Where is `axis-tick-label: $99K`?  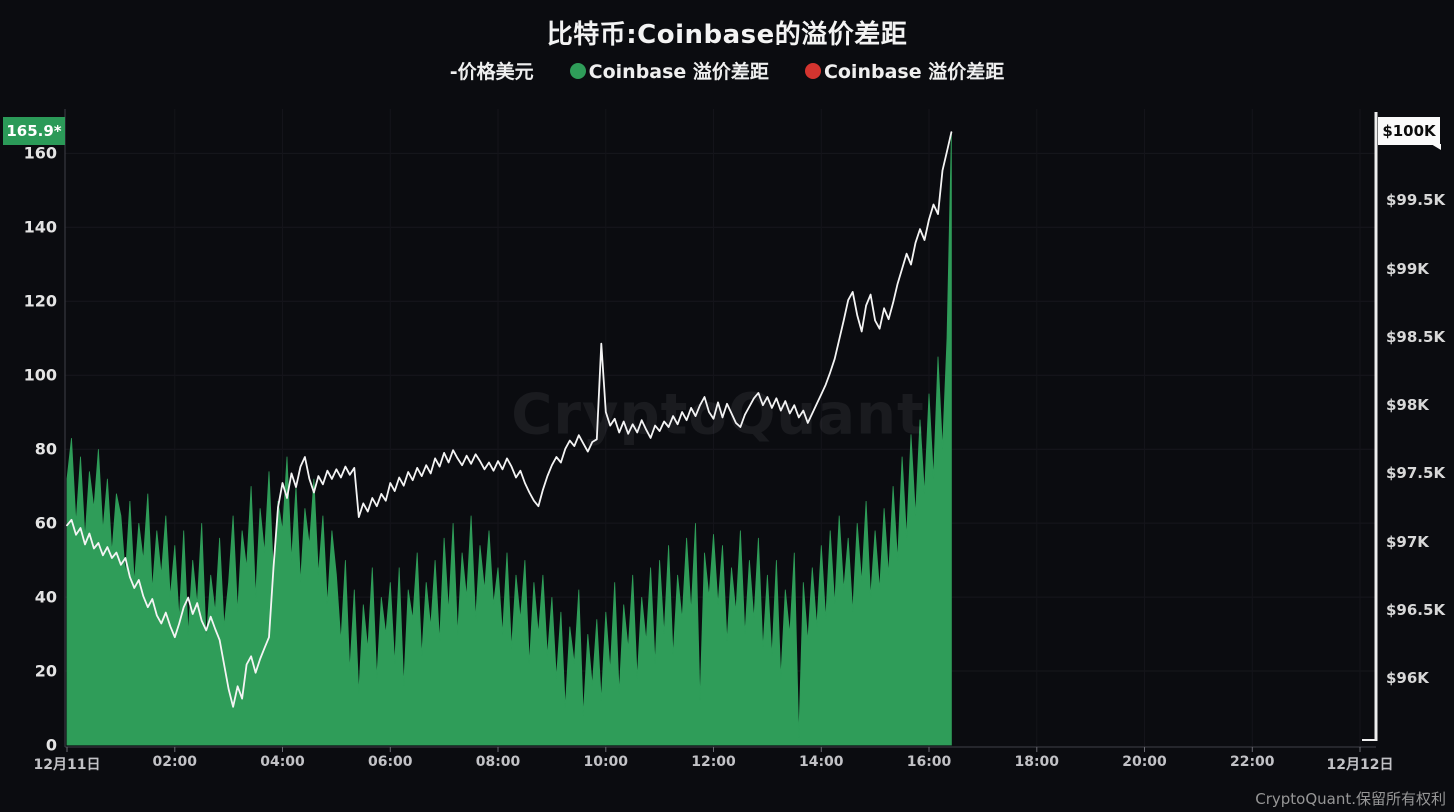
axis-tick-label: $99K is located at coordinates (1407, 268).